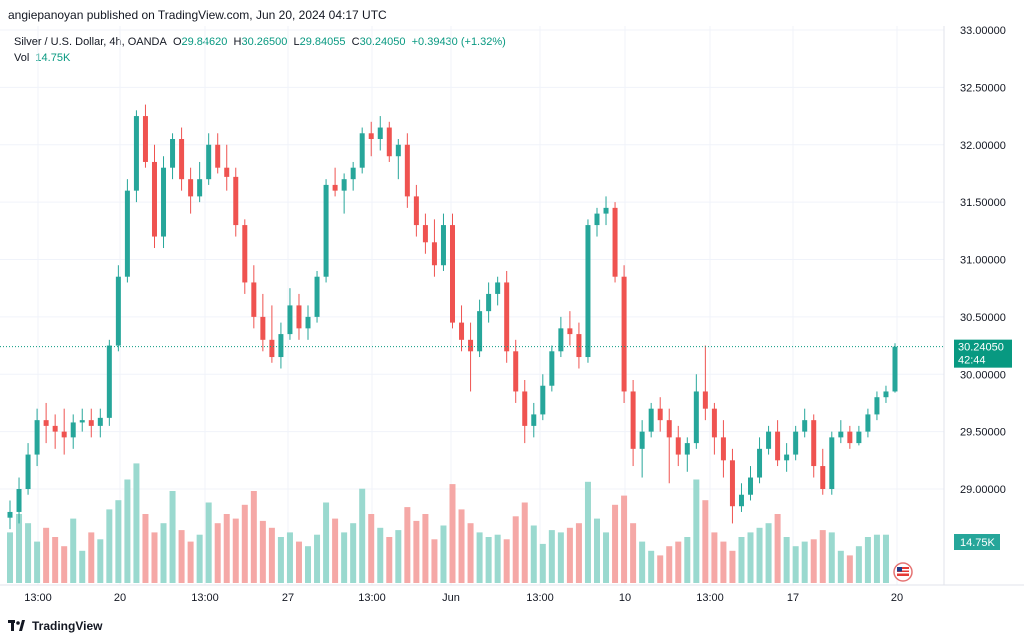  What do you see at coordinates (355, 42) in the screenshot?
I see `close-label: C` at bounding box center [355, 42].